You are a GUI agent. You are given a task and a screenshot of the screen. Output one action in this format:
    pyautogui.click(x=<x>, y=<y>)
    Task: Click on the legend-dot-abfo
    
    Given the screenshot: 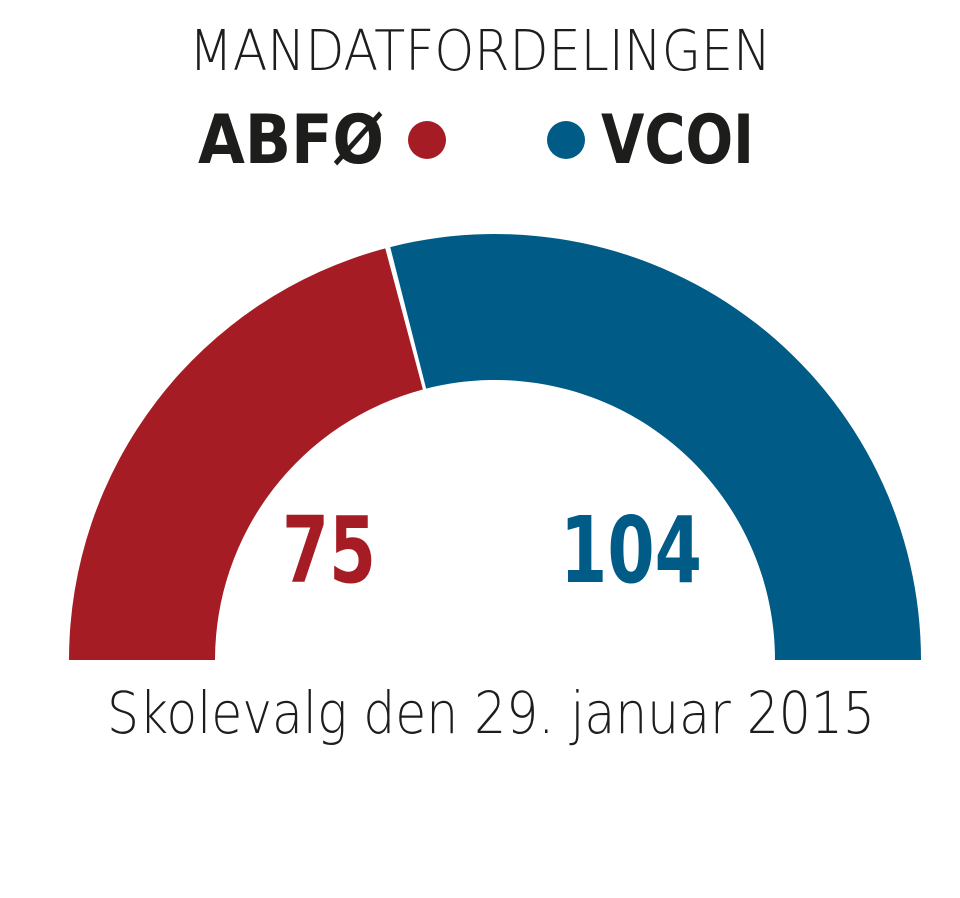 What is the action you would take?
    pyautogui.click(x=427, y=140)
    